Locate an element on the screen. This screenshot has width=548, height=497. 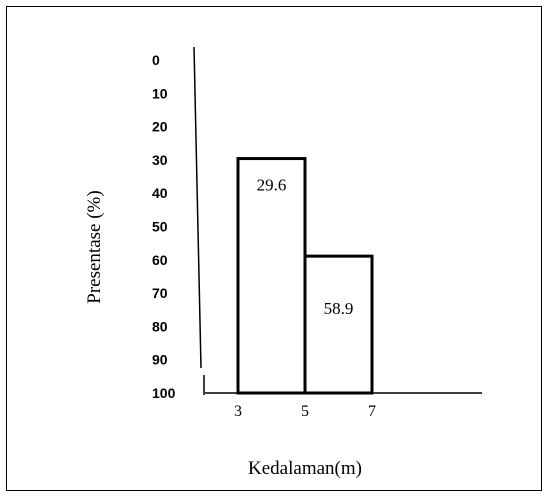
y-tick-label: 40 is located at coordinates (160, 193).